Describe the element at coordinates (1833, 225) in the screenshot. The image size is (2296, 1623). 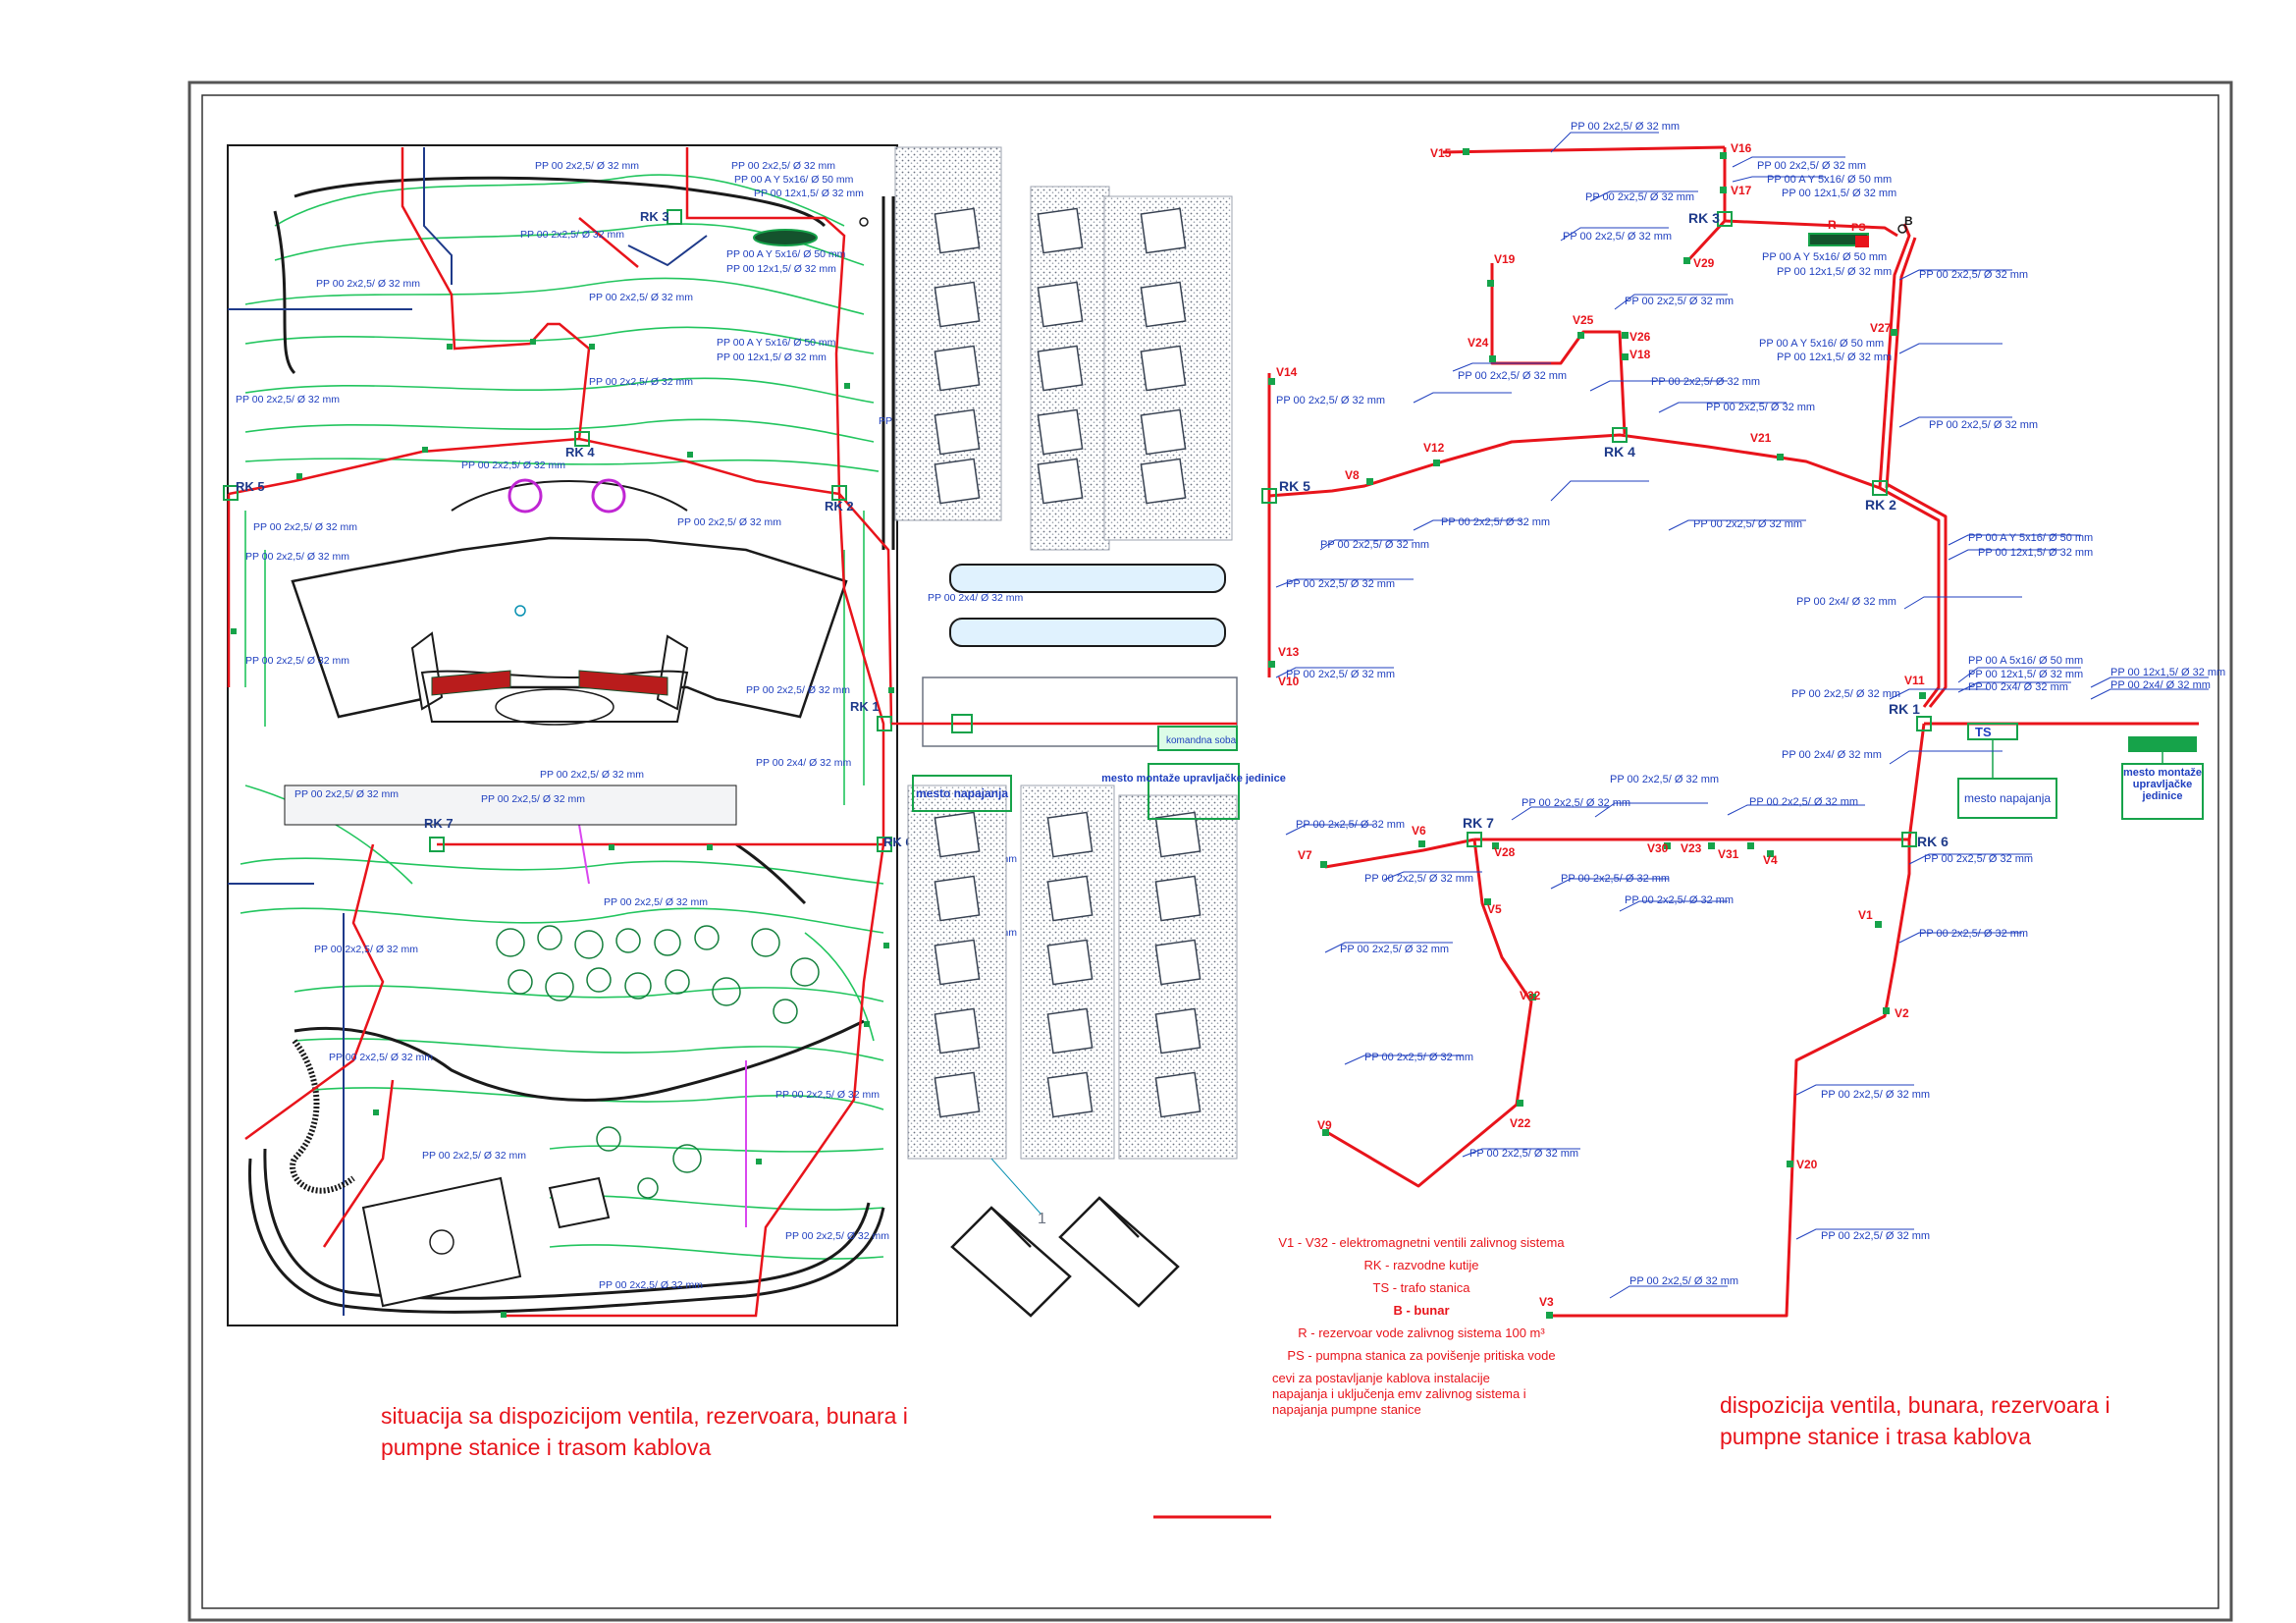
I see `reservoir-label: R` at that location.